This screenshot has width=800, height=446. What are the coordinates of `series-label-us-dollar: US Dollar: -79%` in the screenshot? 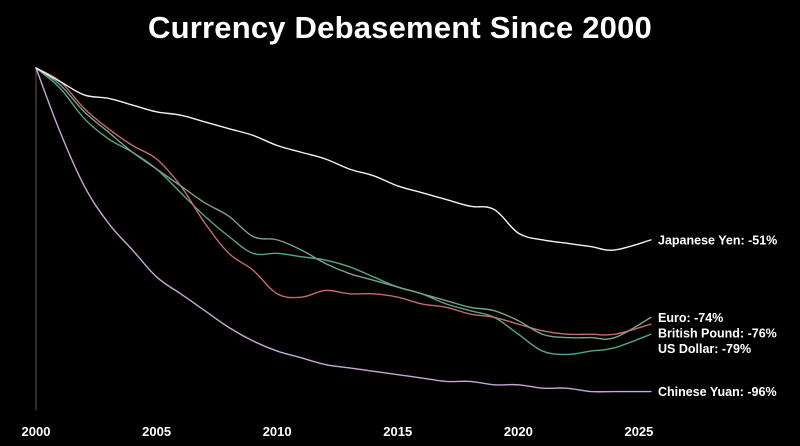 It's located at (704, 349).